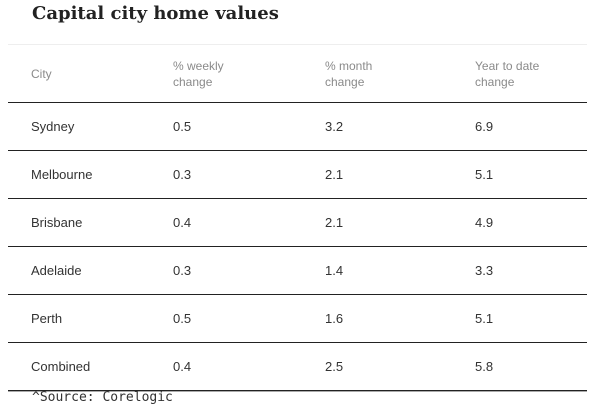  I want to click on cell-month-change: 2.5, so click(334, 366).